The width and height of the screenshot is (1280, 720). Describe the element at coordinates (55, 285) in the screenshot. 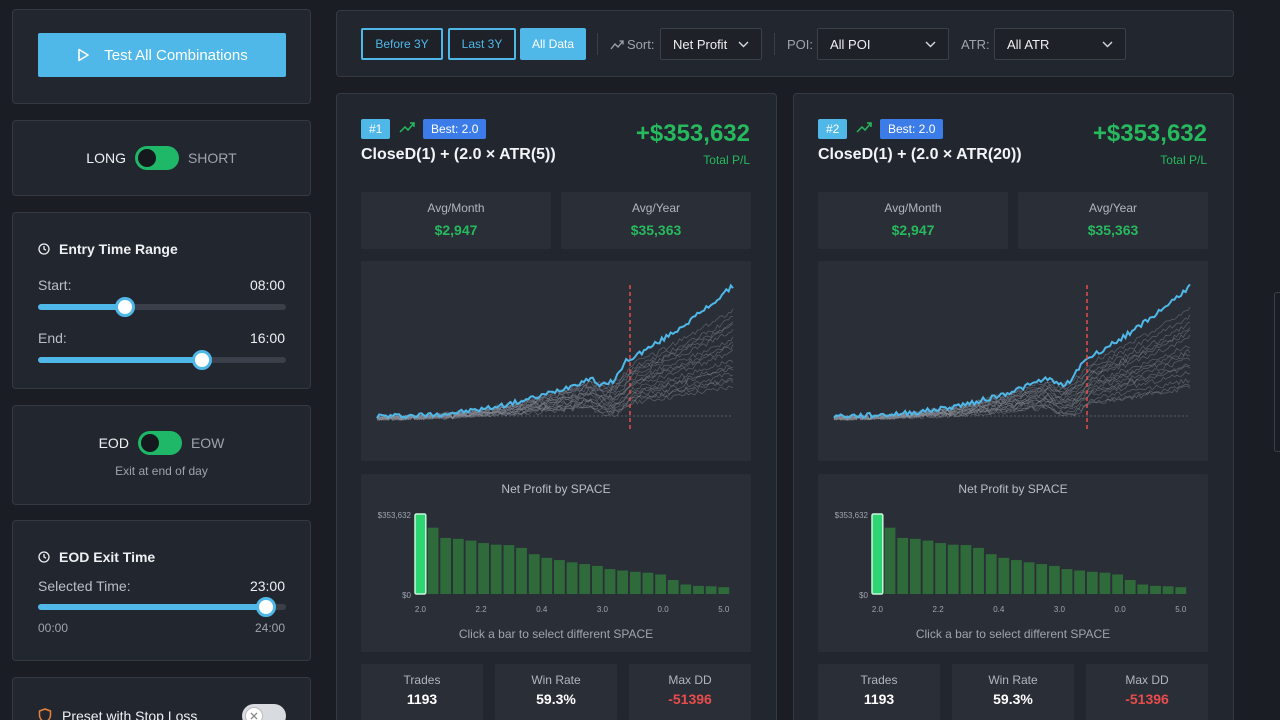

I see `start-label: Start:` at that location.